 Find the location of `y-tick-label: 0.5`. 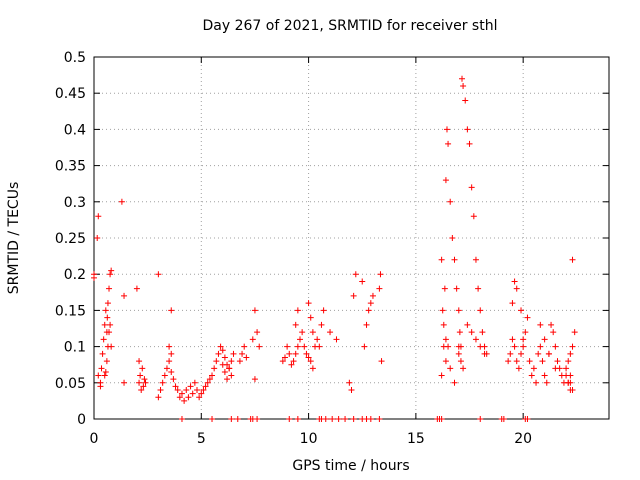

y-tick-label: 0.5 is located at coordinates (75, 58).